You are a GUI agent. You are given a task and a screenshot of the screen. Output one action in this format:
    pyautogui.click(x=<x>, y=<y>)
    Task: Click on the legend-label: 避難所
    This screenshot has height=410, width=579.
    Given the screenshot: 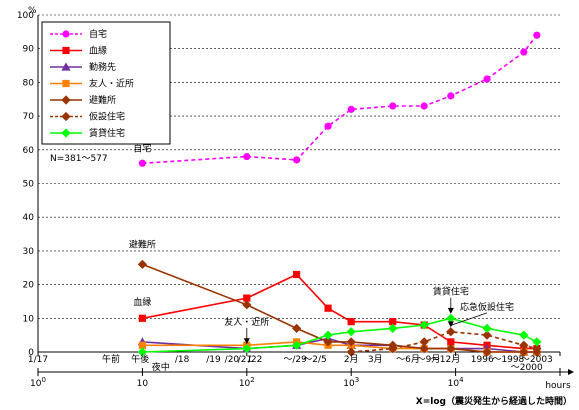 What is the action you would take?
    pyautogui.click(x=102, y=100)
    